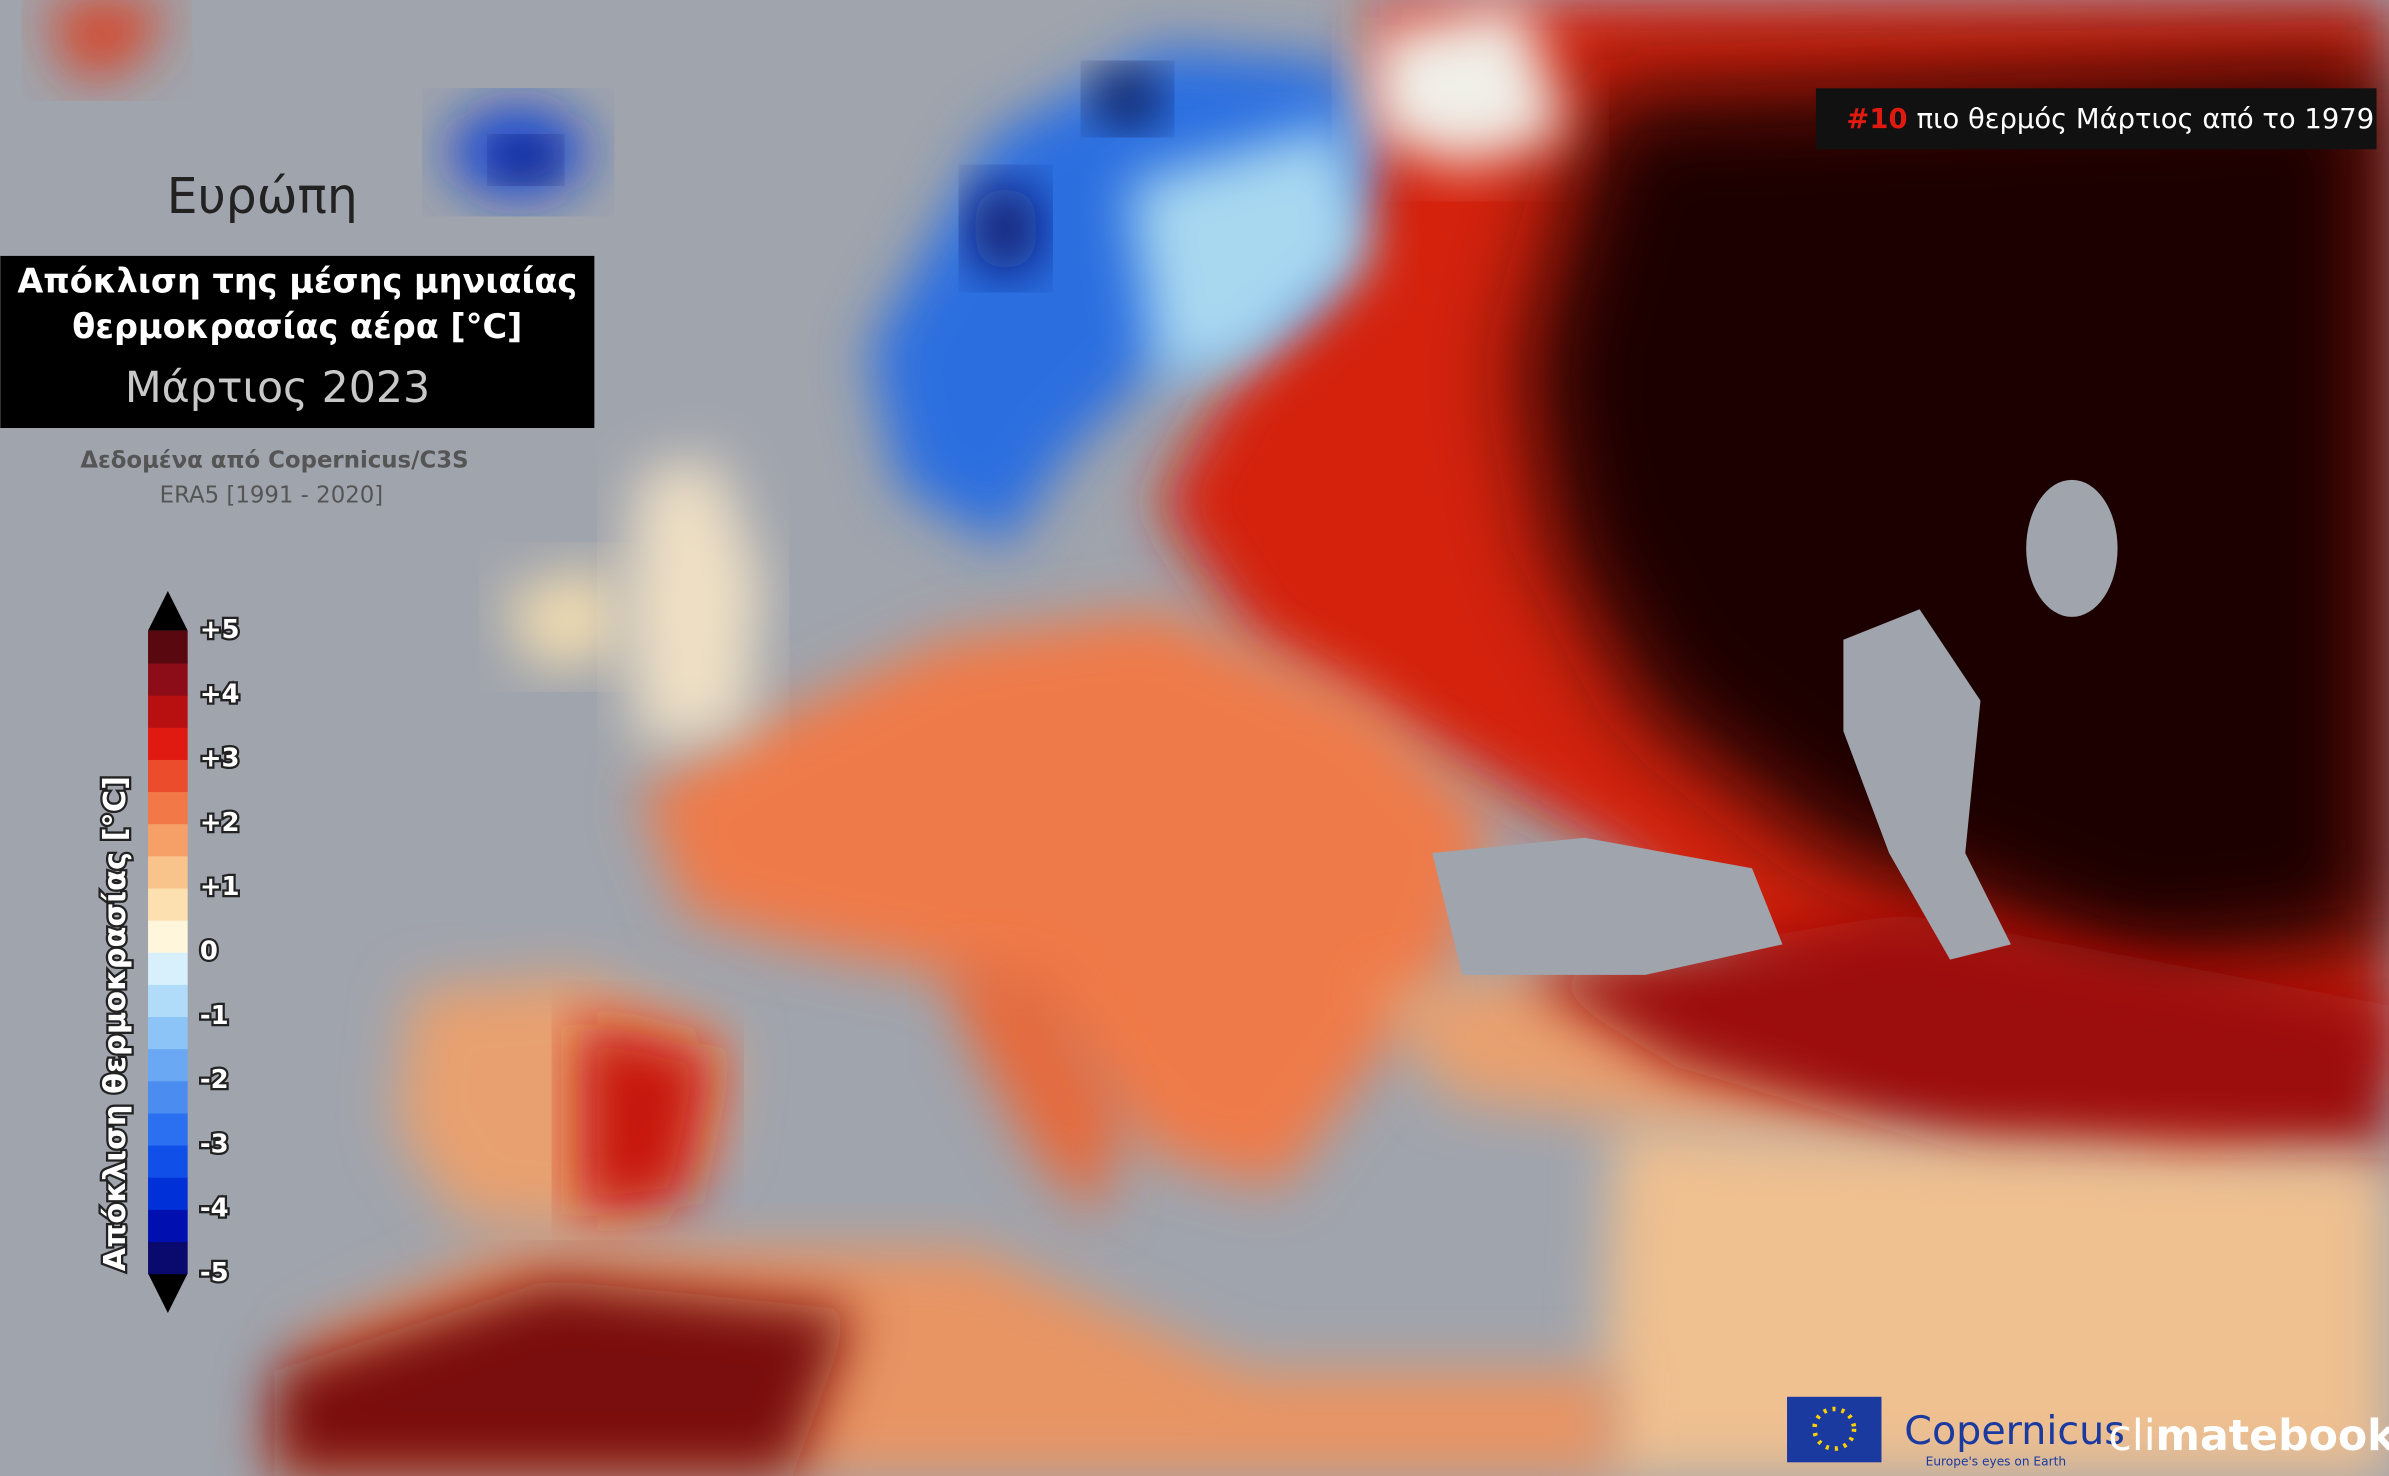  I want to click on rank-text: #10 πιο θερμός Μάρτιος από το 1979, so click(2110, 119).